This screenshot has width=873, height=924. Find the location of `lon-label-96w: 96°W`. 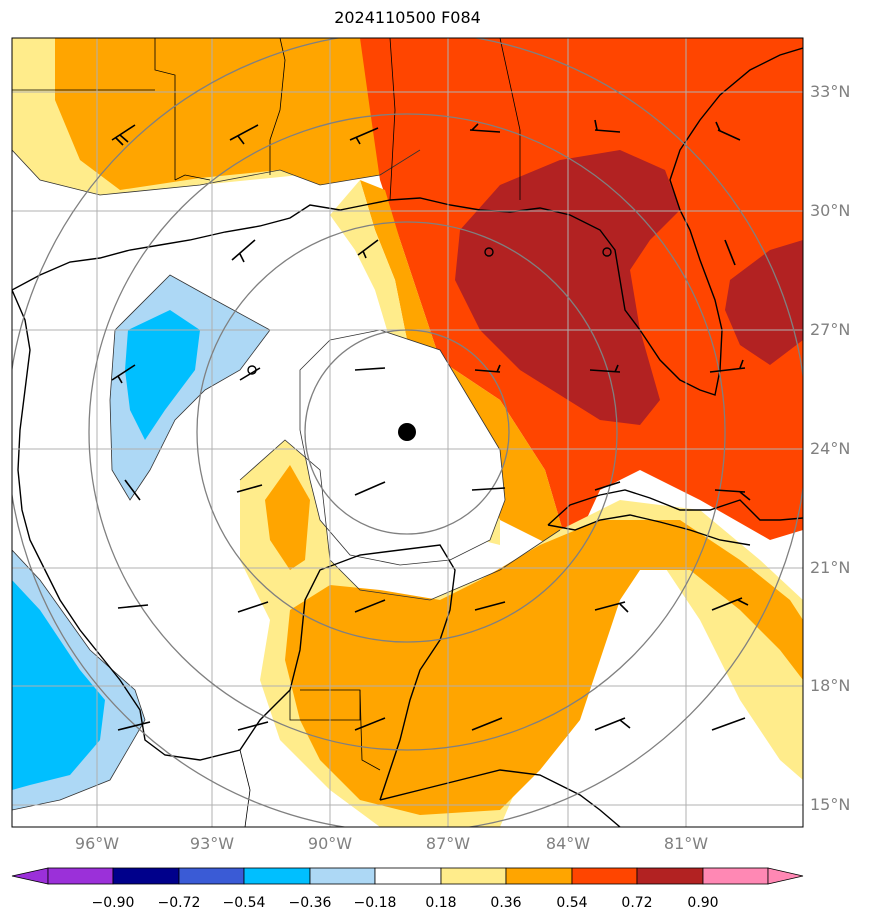

lon-label-96w: 96°W is located at coordinates (97, 843).